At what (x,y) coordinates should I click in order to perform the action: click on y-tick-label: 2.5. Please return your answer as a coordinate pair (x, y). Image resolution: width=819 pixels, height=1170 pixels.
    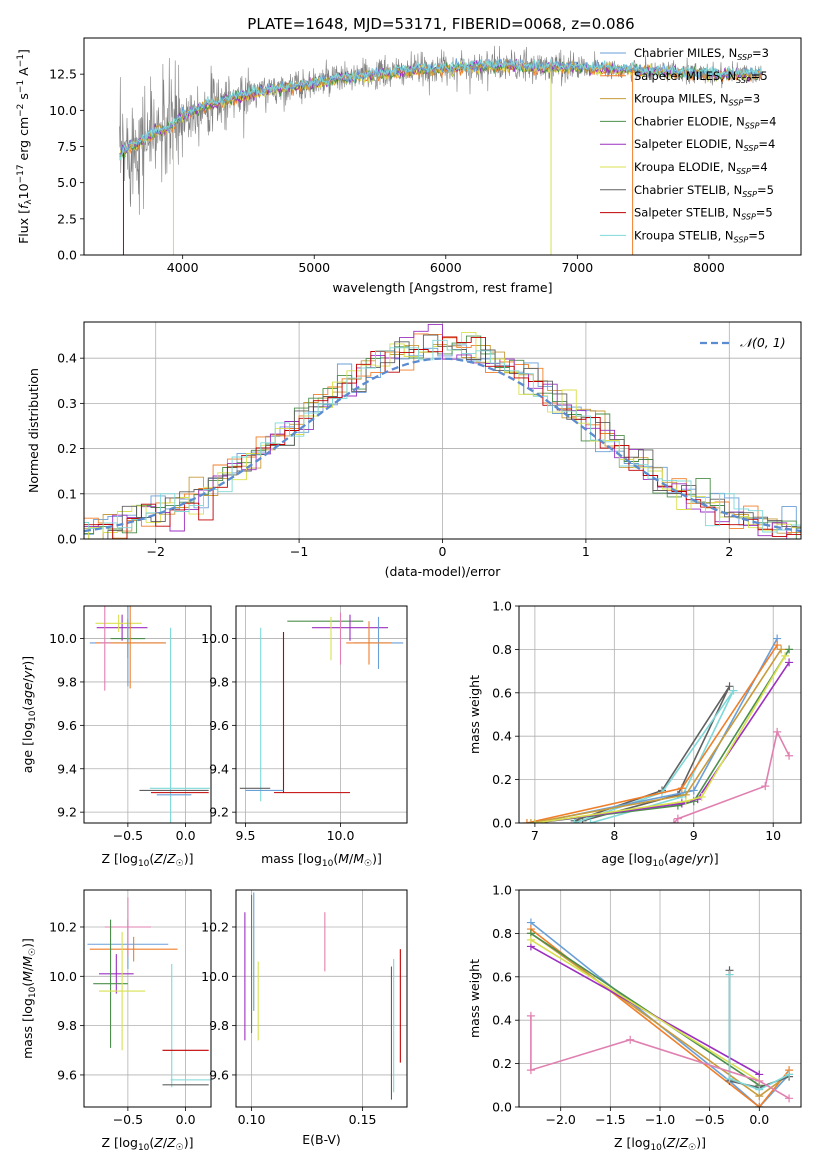
    Looking at the image, I should click on (67, 218).